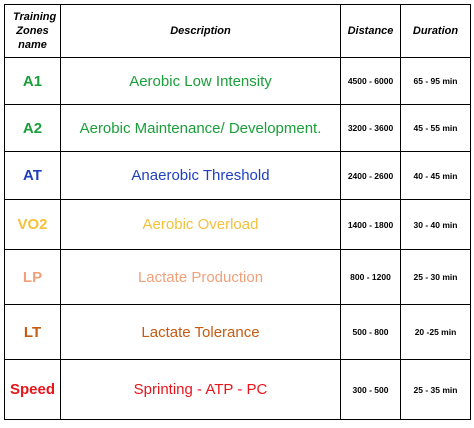 Image resolution: width=474 pixels, height=428 pixels. What do you see at coordinates (200, 277) in the screenshot?
I see `description-cell: Lactate Production` at bounding box center [200, 277].